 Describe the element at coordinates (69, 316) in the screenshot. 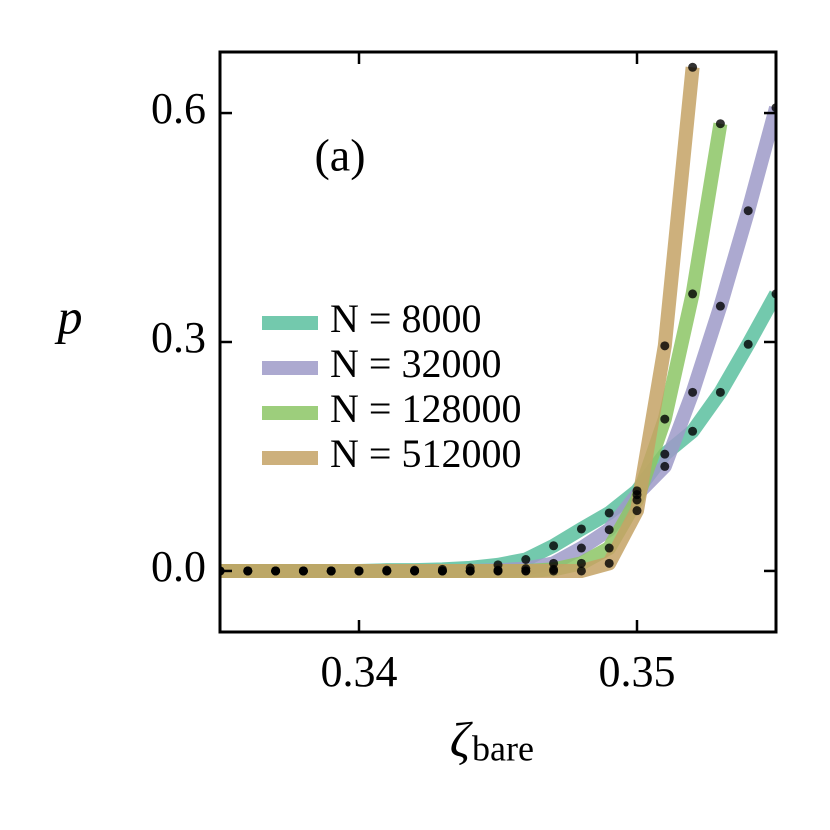

I see `y-axis-label: p` at that location.